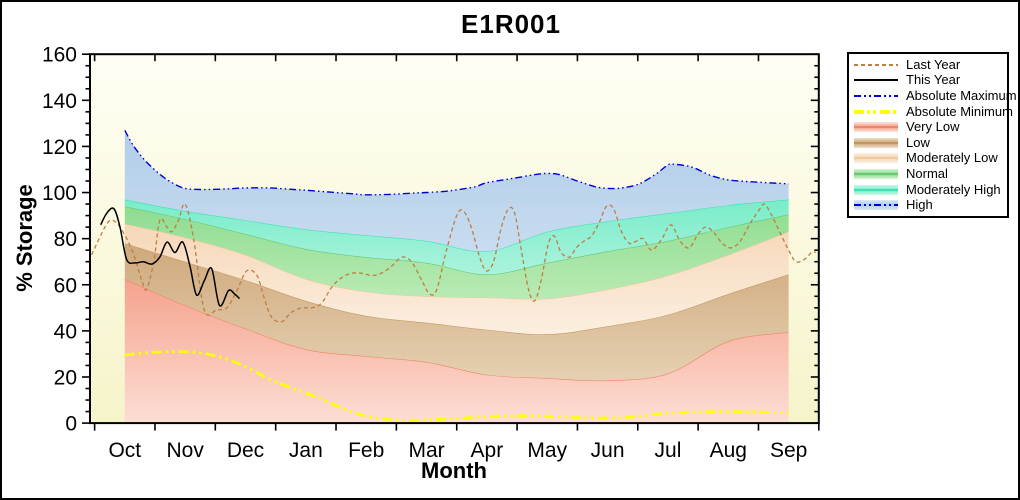  I want to click on legend-swatch-this-year, so click(876, 80).